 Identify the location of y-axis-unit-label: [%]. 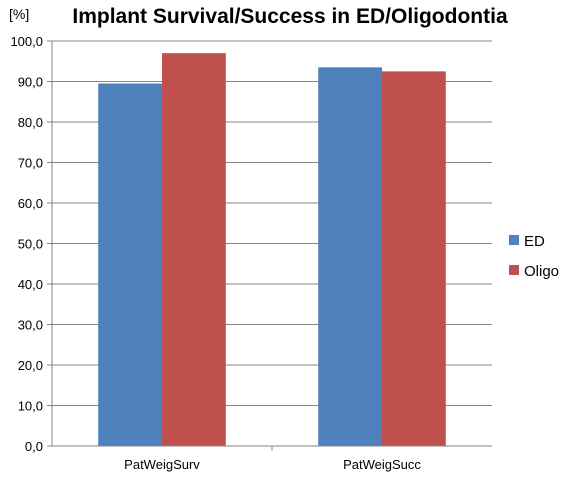
(19, 14).